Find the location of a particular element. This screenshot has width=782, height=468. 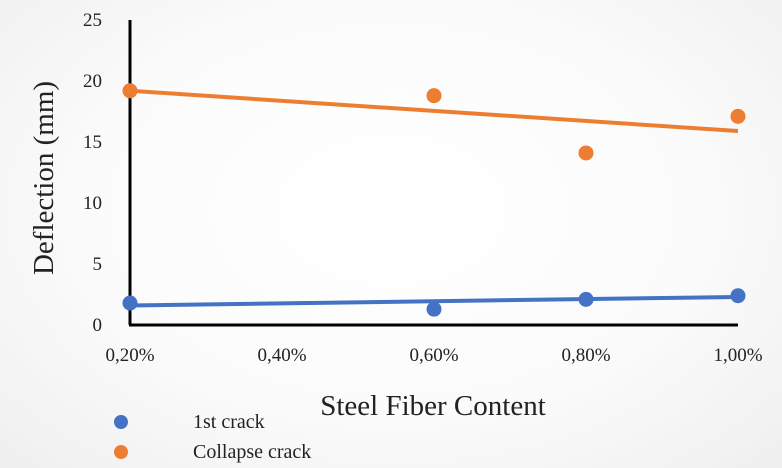

x-tick-labels: 0,20% 0,40% 0,60% 0,80% 1,00% is located at coordinates (433, 355).